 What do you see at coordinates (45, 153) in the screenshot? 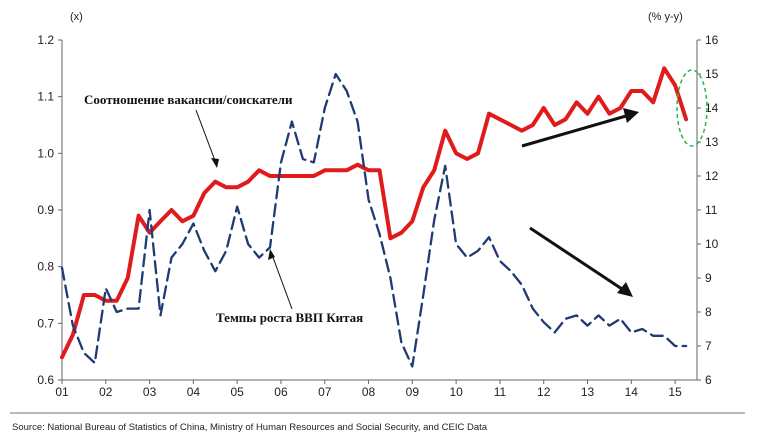
I see `left-axis-tick-label: 1.0` at bounding box center [45, 153].